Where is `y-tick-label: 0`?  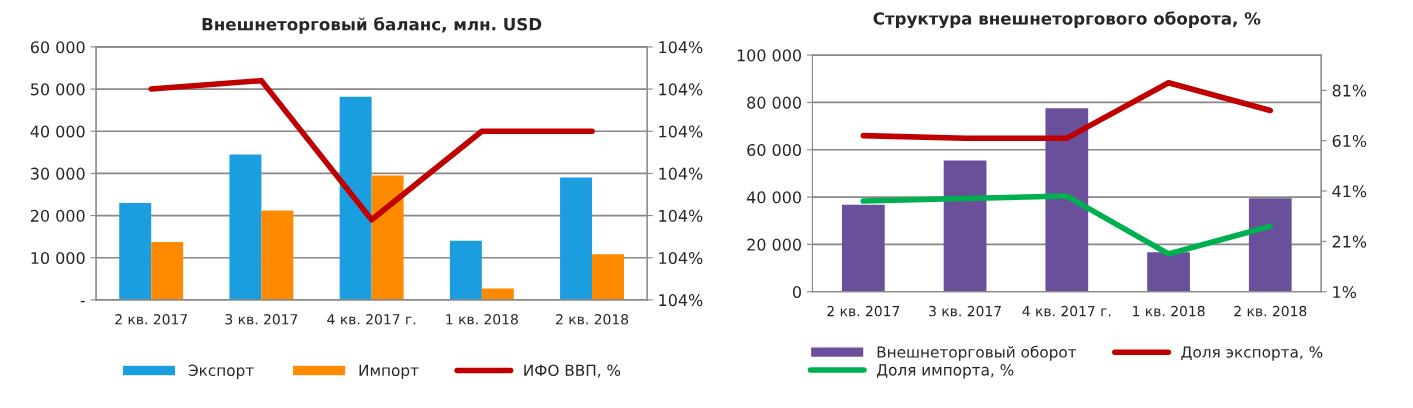
y-tick-label: 0 is located at coordinates (796, 292).